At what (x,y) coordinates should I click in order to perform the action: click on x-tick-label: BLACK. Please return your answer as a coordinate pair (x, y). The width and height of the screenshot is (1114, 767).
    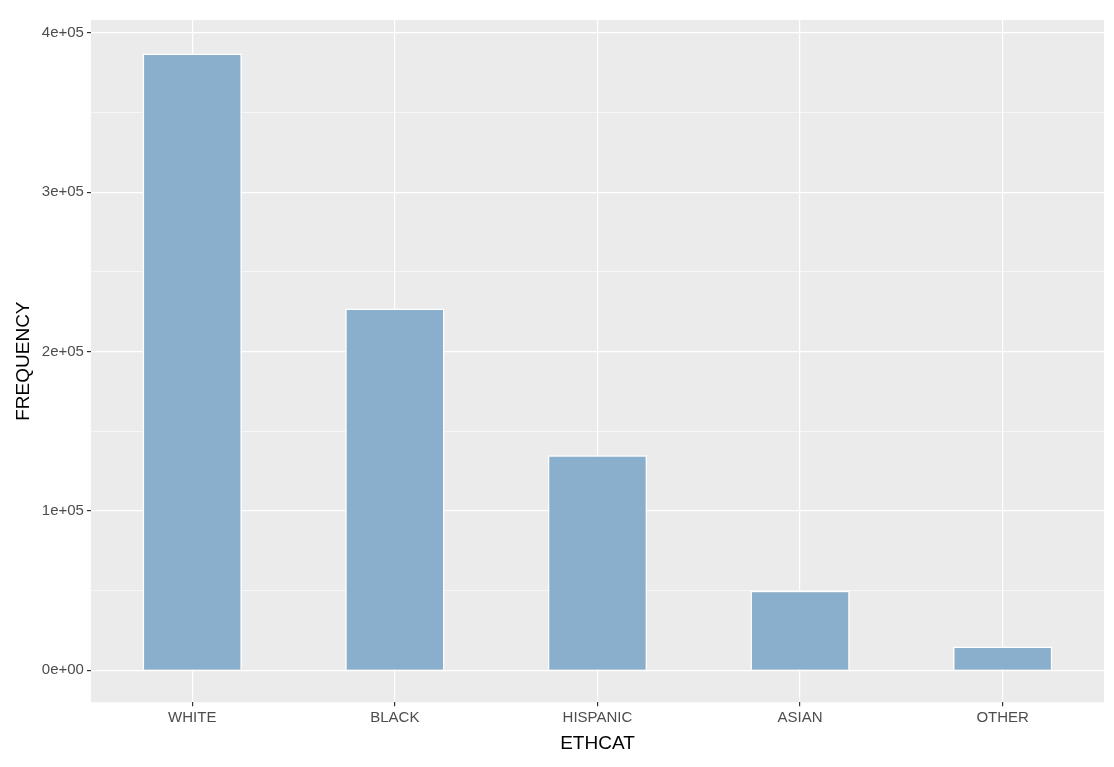
    Looking at the image, I should click on (395, 717).